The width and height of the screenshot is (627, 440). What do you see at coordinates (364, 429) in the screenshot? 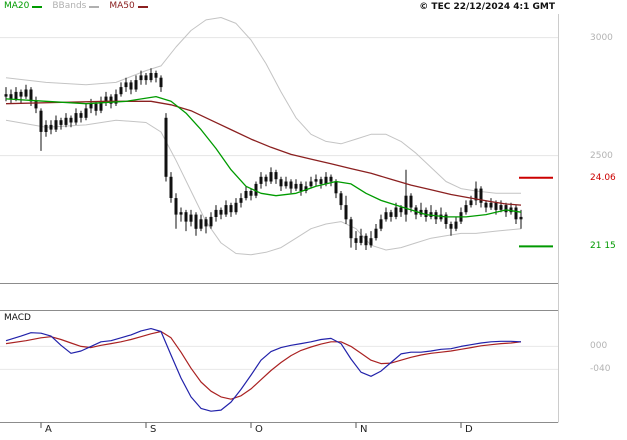
I see `month-label: N` at bounding box center [364, 429].